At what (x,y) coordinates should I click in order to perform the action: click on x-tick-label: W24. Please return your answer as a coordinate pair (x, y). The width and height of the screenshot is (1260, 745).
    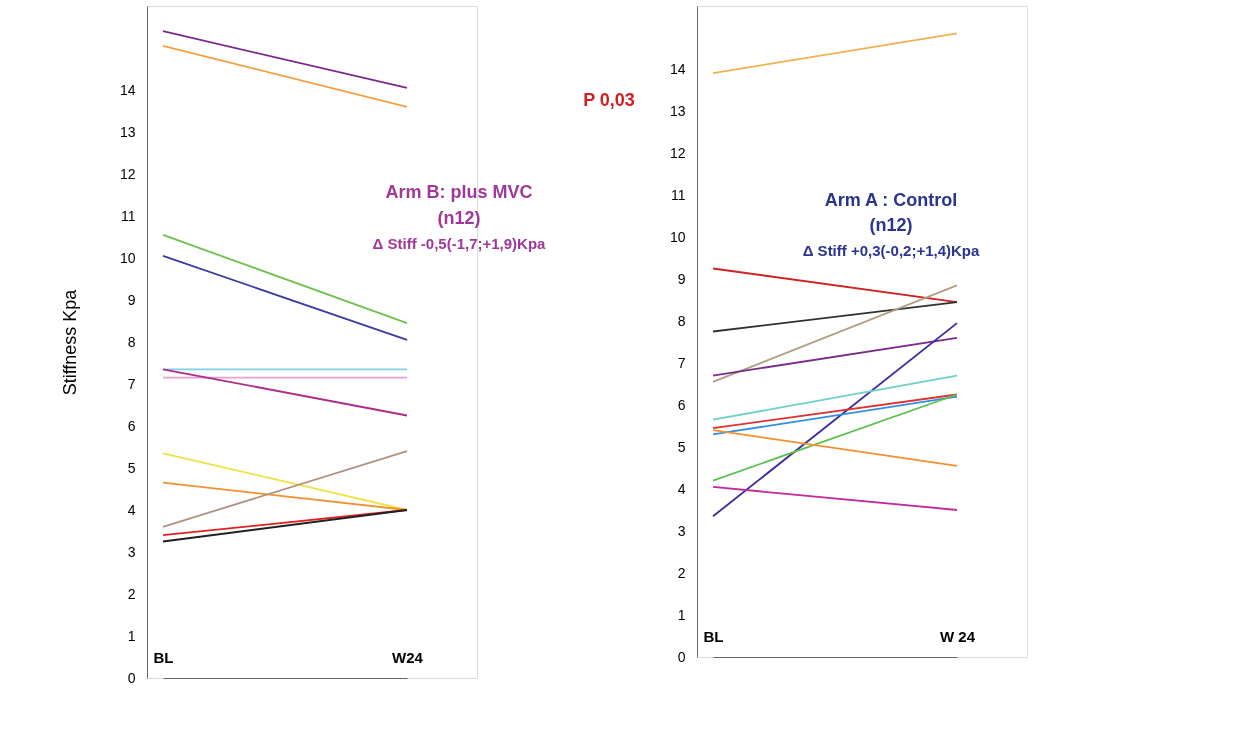
    Looking at the image, I should click on (408, 657).